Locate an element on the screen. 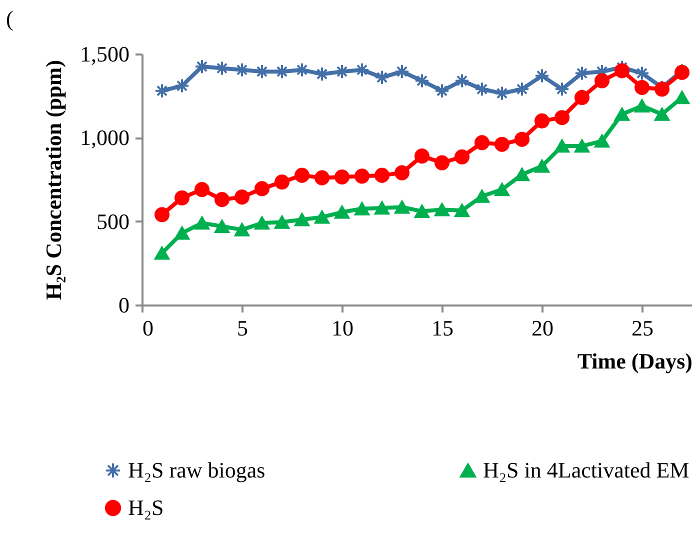 This screenshot has height=539, width=692. x-tick-label: 15 is located at coordinates (443, 328).